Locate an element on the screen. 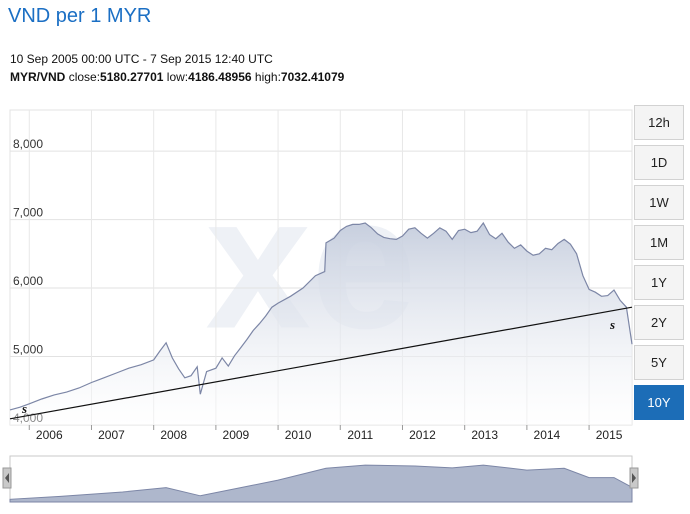 This screenshot has width=690, height=514. range-button-1d: 1D is located at coordinates (659, 162).